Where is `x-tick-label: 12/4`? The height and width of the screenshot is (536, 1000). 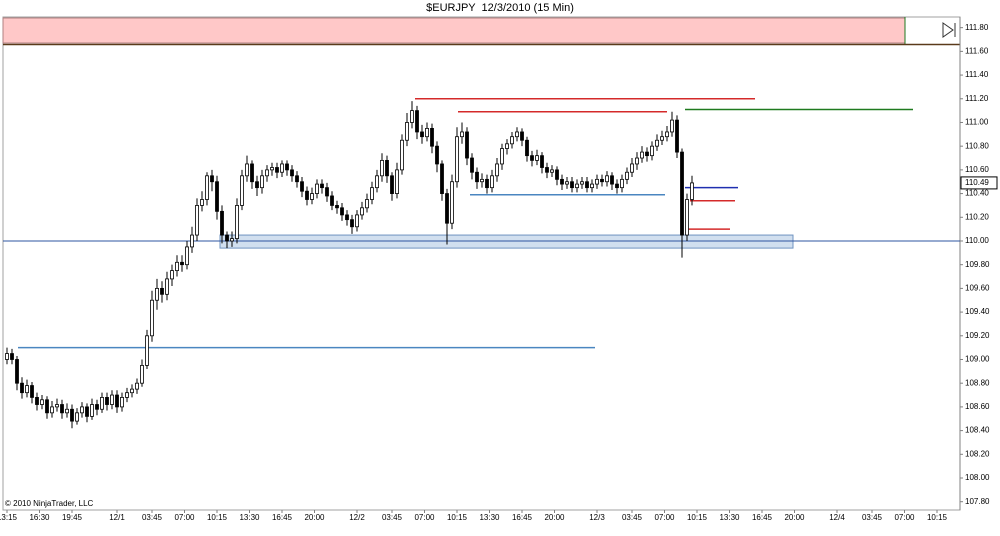
x-tick-label: 12/4 is located at coordinates (837, 517).